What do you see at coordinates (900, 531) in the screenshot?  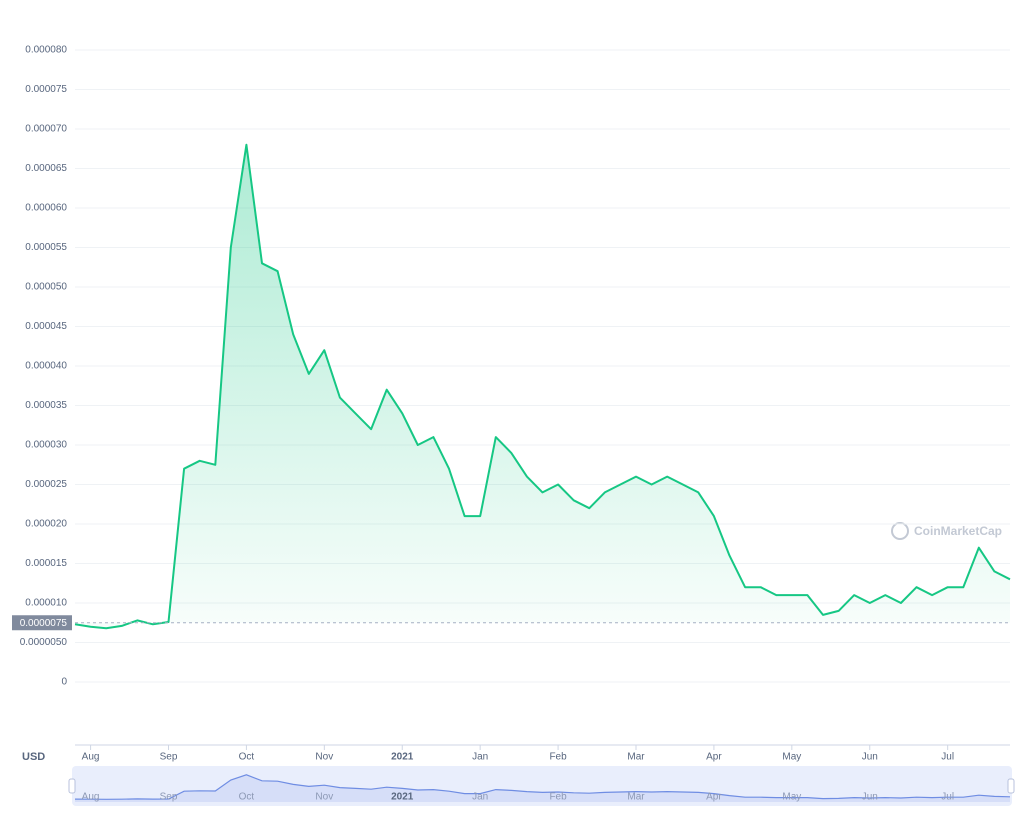 I see `watermark-logo` at bounding box center [900, 531].